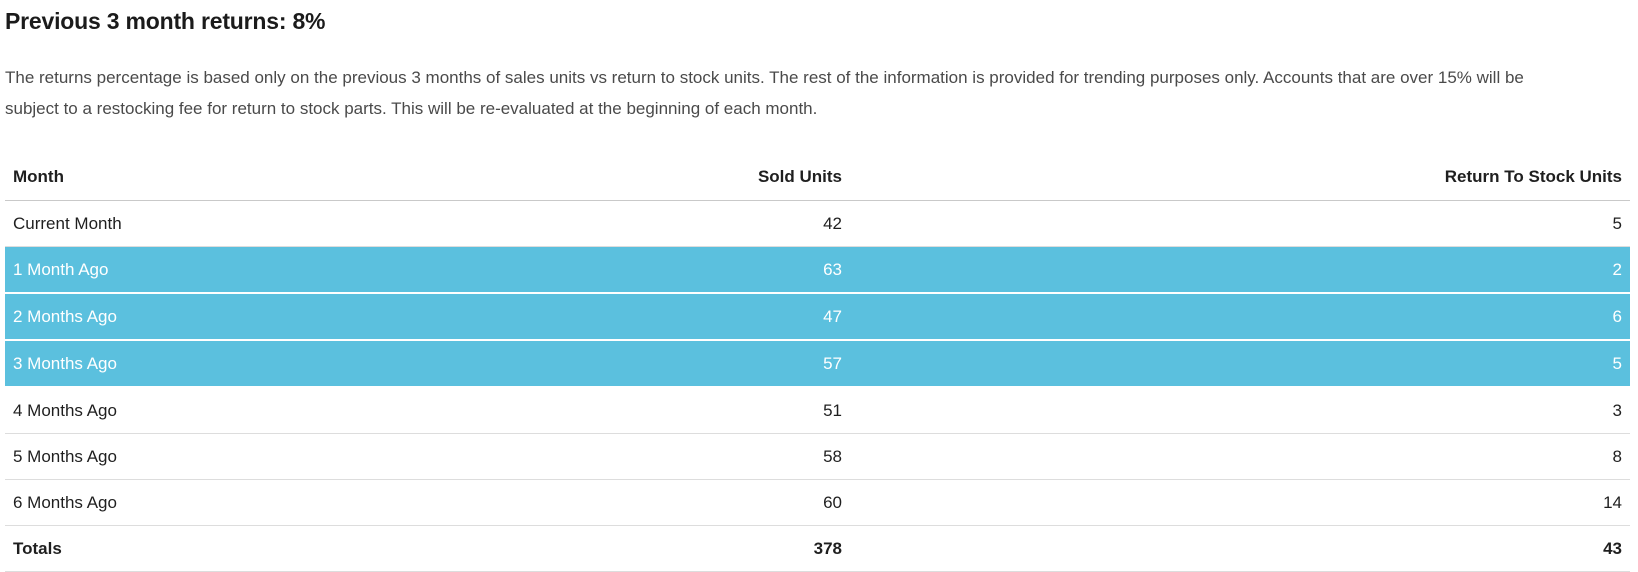 The image size is (1638, 572). What do you see at coordinates (1240, 548) in the screenshot?
I see `totals-return-units: 43` at bounding box center [1240, 548].